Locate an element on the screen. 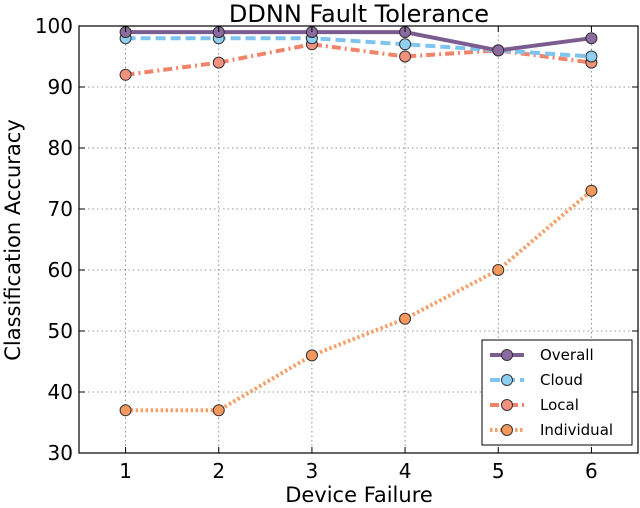  legend-label: Individual is located at coordinates (576, 430).